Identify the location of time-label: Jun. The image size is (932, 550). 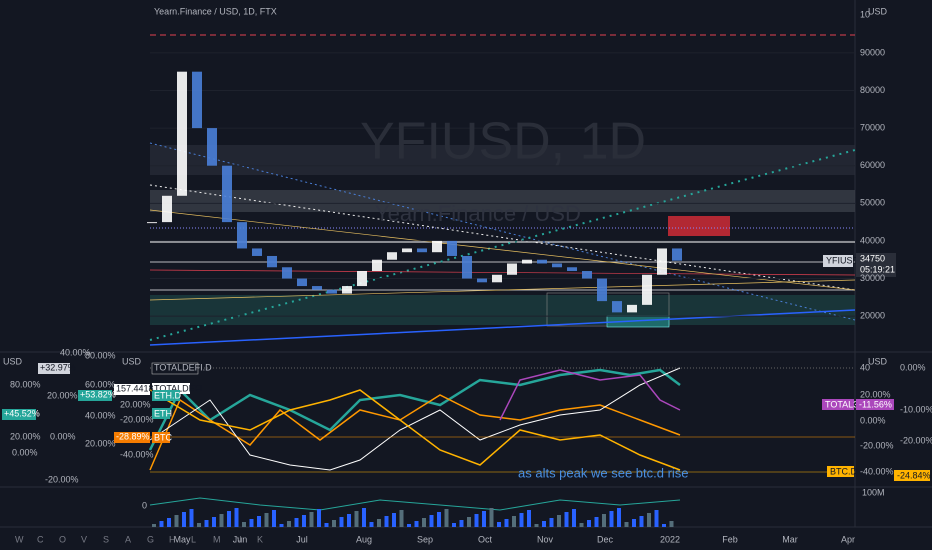
(240, 539).